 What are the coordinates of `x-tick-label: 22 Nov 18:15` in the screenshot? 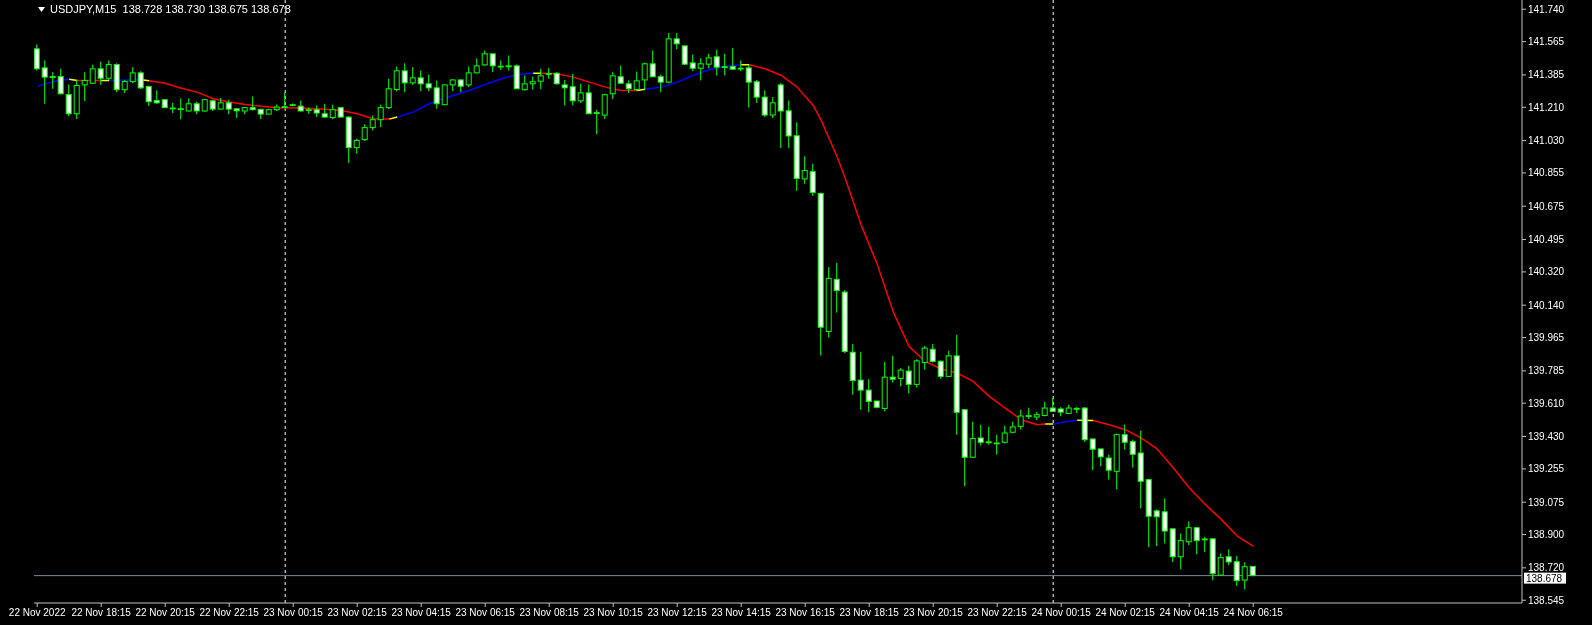 It's located at (101, 613).